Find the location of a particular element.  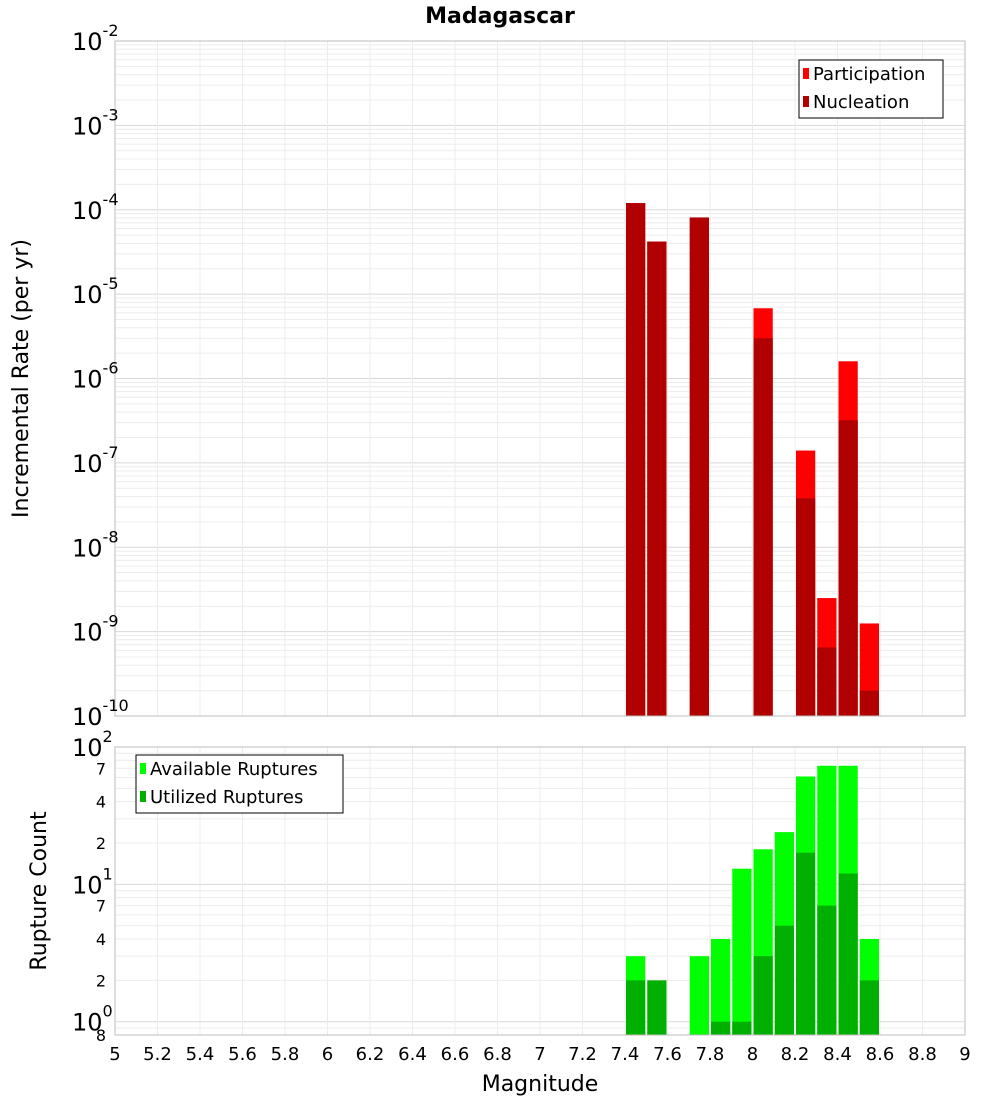

y-tick-exponent: -8 is located at coordinates (111, 536).